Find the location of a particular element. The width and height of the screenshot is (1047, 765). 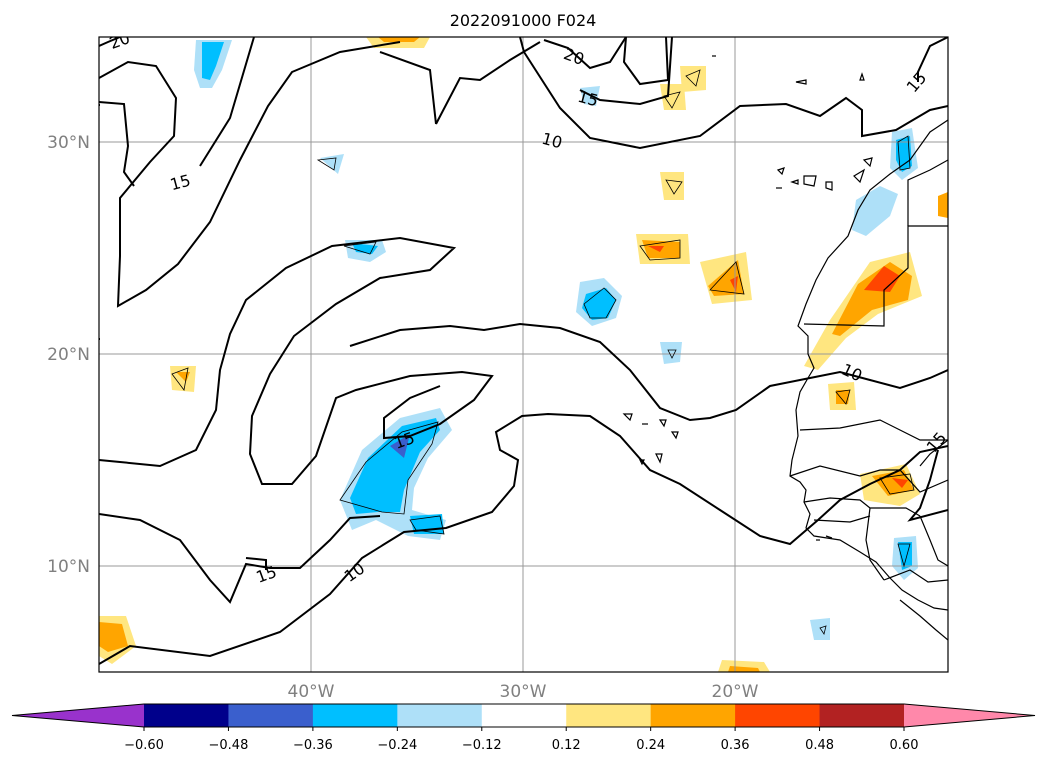

colorbar-tick-label: −0.60 is located at coordinates (144, 745).